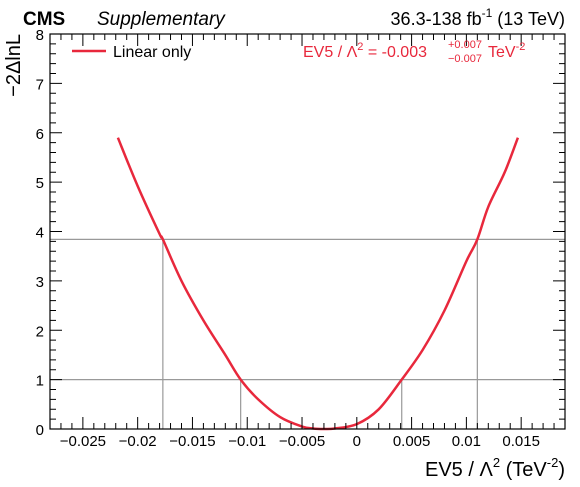  What do you see at coordinates (302, 441) in the screenshot?
I see `x-tick-label: −0.005` at bounding box center [302, 441].